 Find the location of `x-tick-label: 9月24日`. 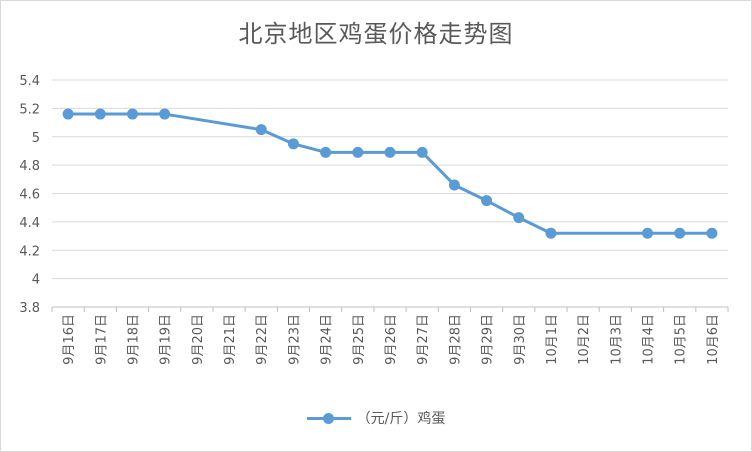

x-tick-label: 9月24日 is located at coordinates (327, 339).